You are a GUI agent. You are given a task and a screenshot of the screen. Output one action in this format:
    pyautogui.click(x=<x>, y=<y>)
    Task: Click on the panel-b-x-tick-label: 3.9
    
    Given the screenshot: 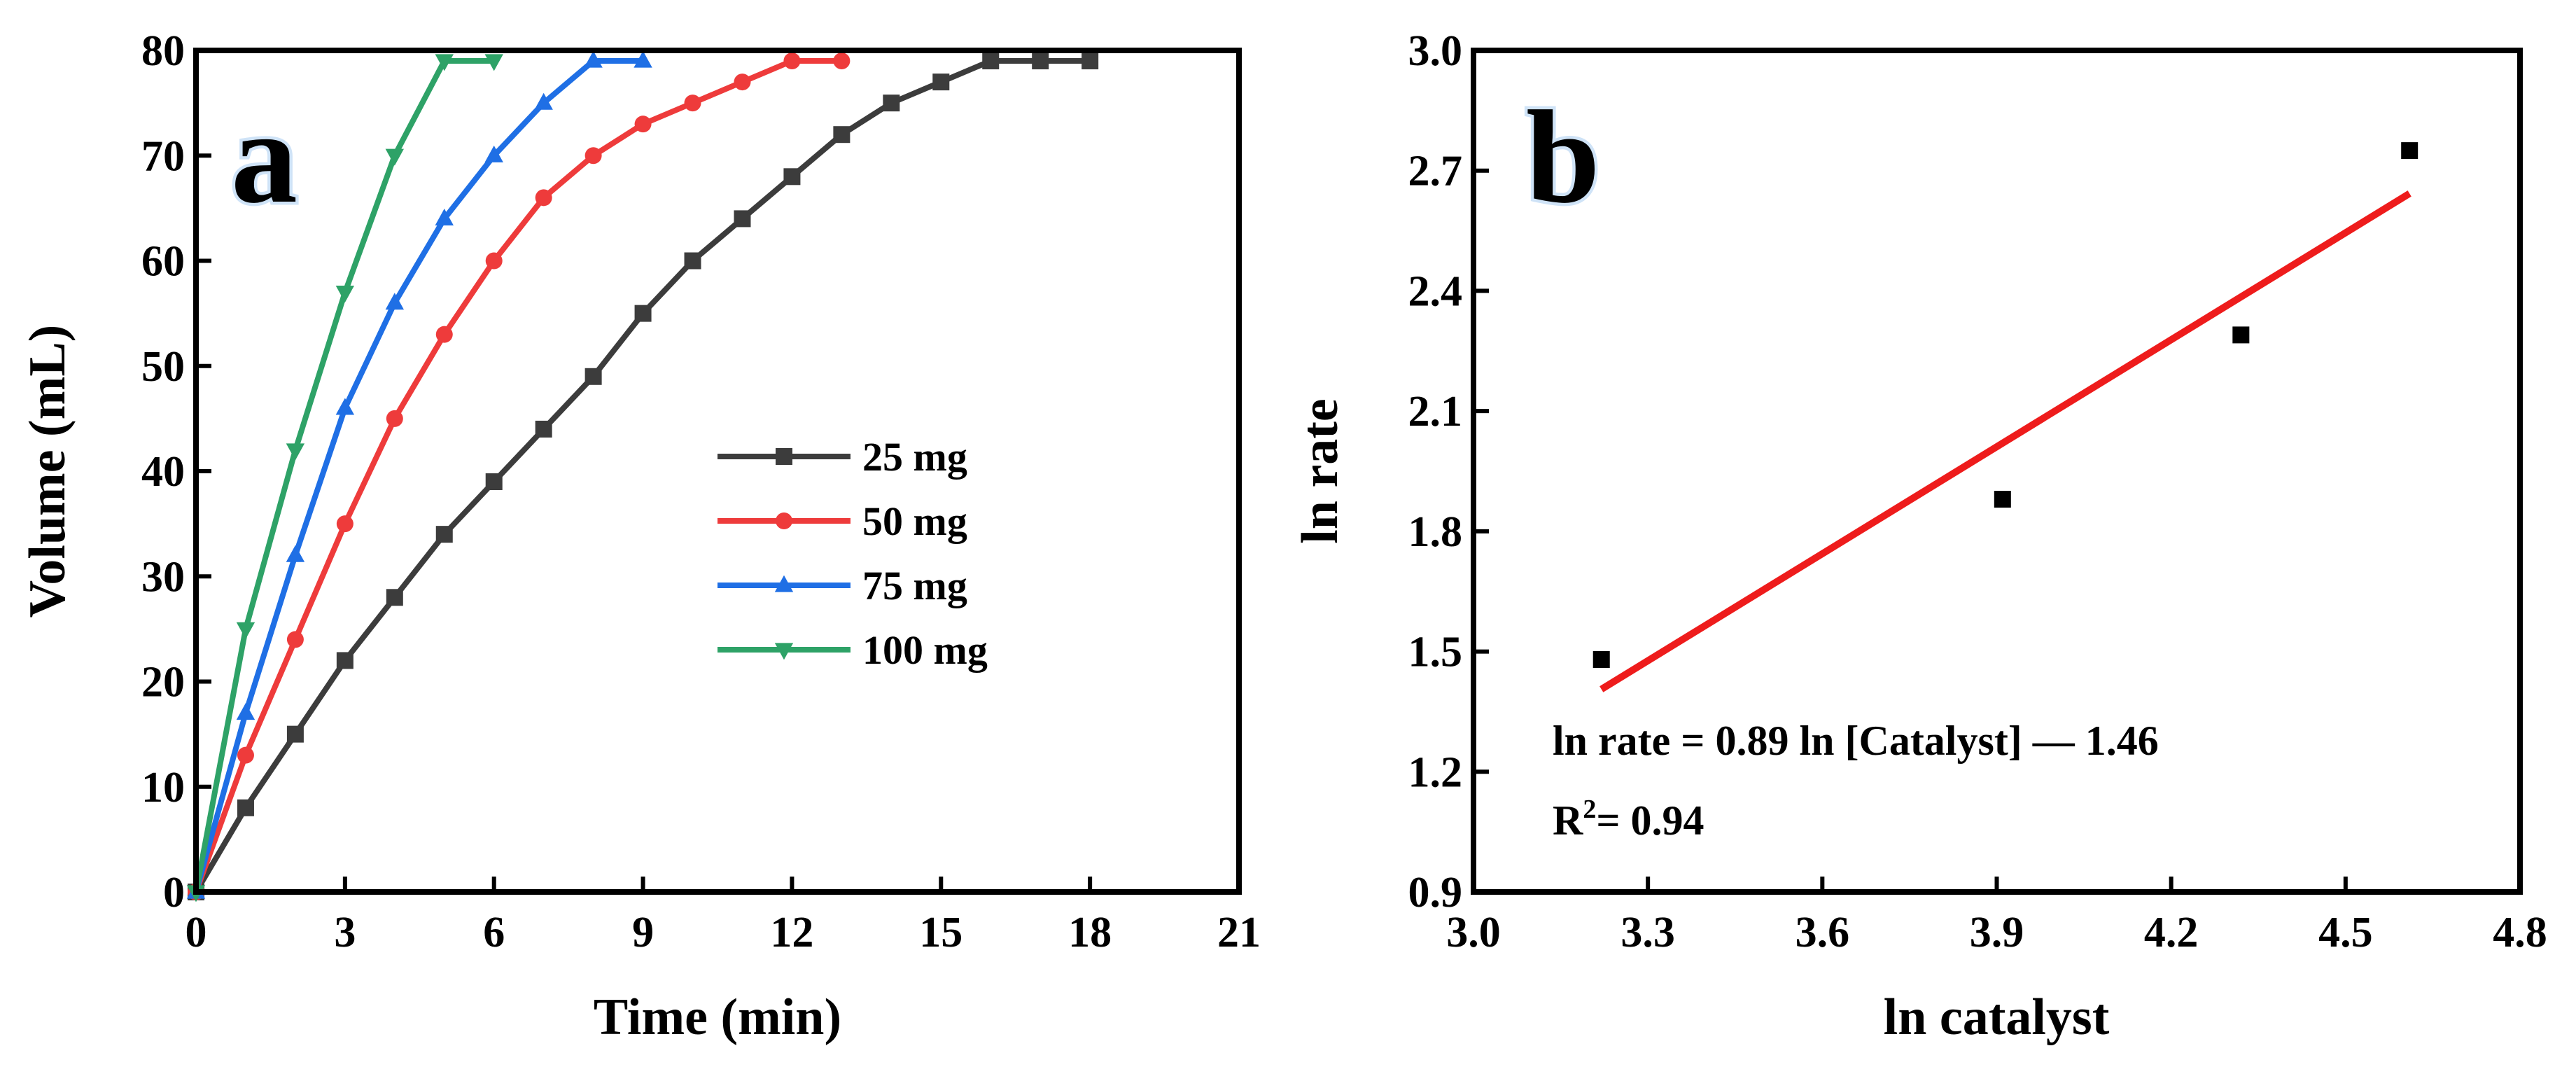 What is the action you would take?
    pyautogui.click(x=1997, y=932)
    